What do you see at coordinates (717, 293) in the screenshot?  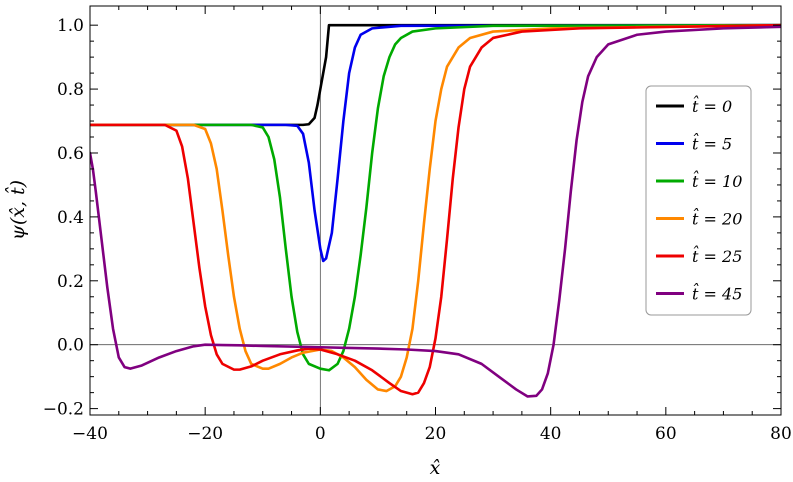 I see `legend-label-5: t̂ = 45` at bounding box center [717, 293].